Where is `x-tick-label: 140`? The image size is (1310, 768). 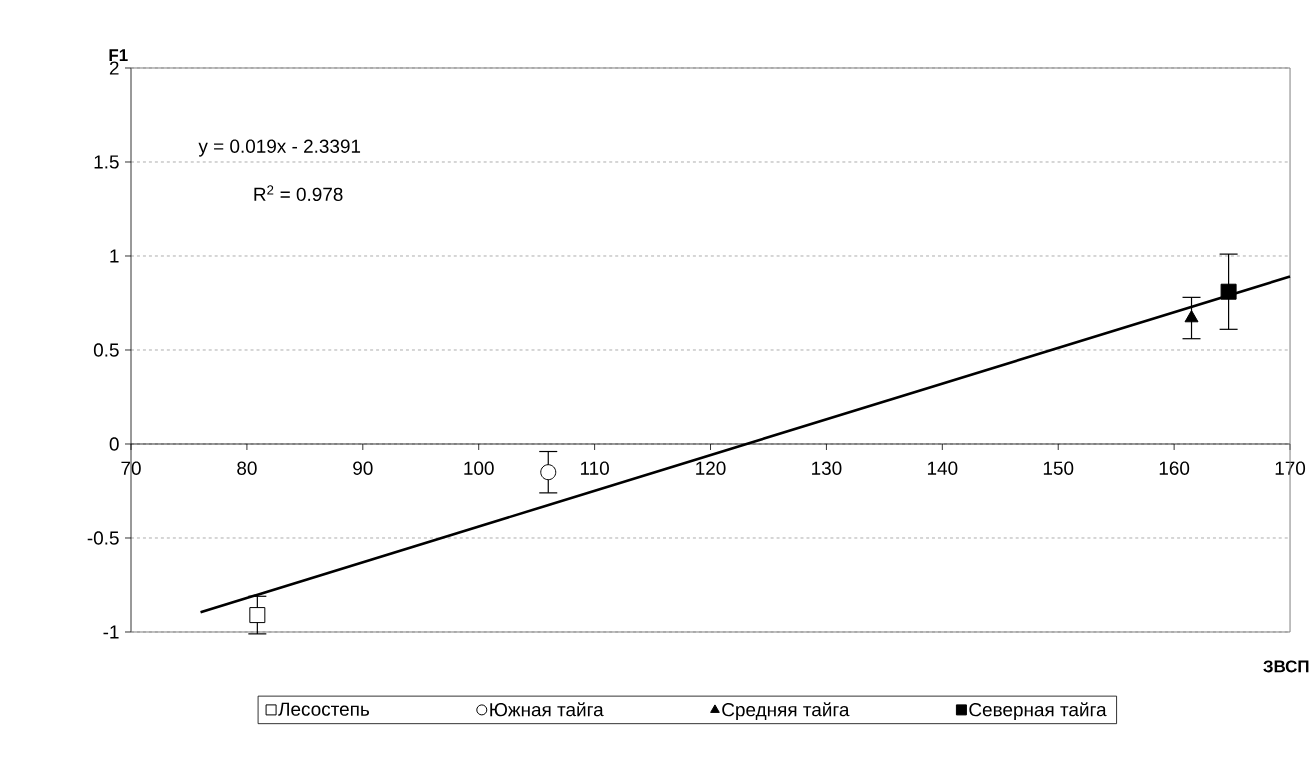 x-tick-label: 140 is located at coordinates (942, 468).